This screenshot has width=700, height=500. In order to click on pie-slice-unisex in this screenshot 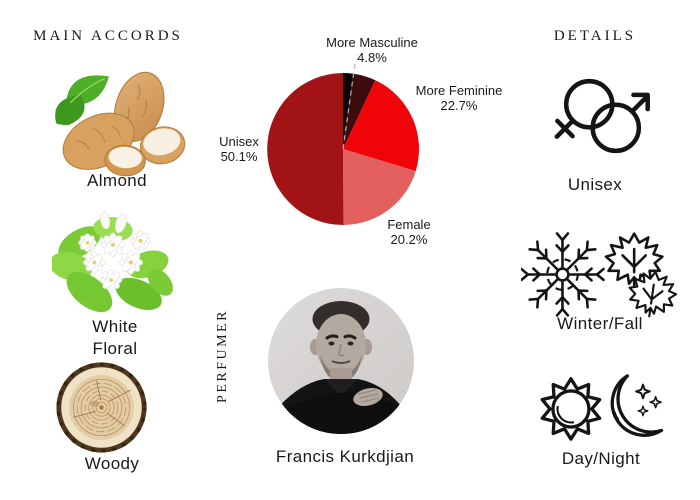, I will do `click(305, 149)`.